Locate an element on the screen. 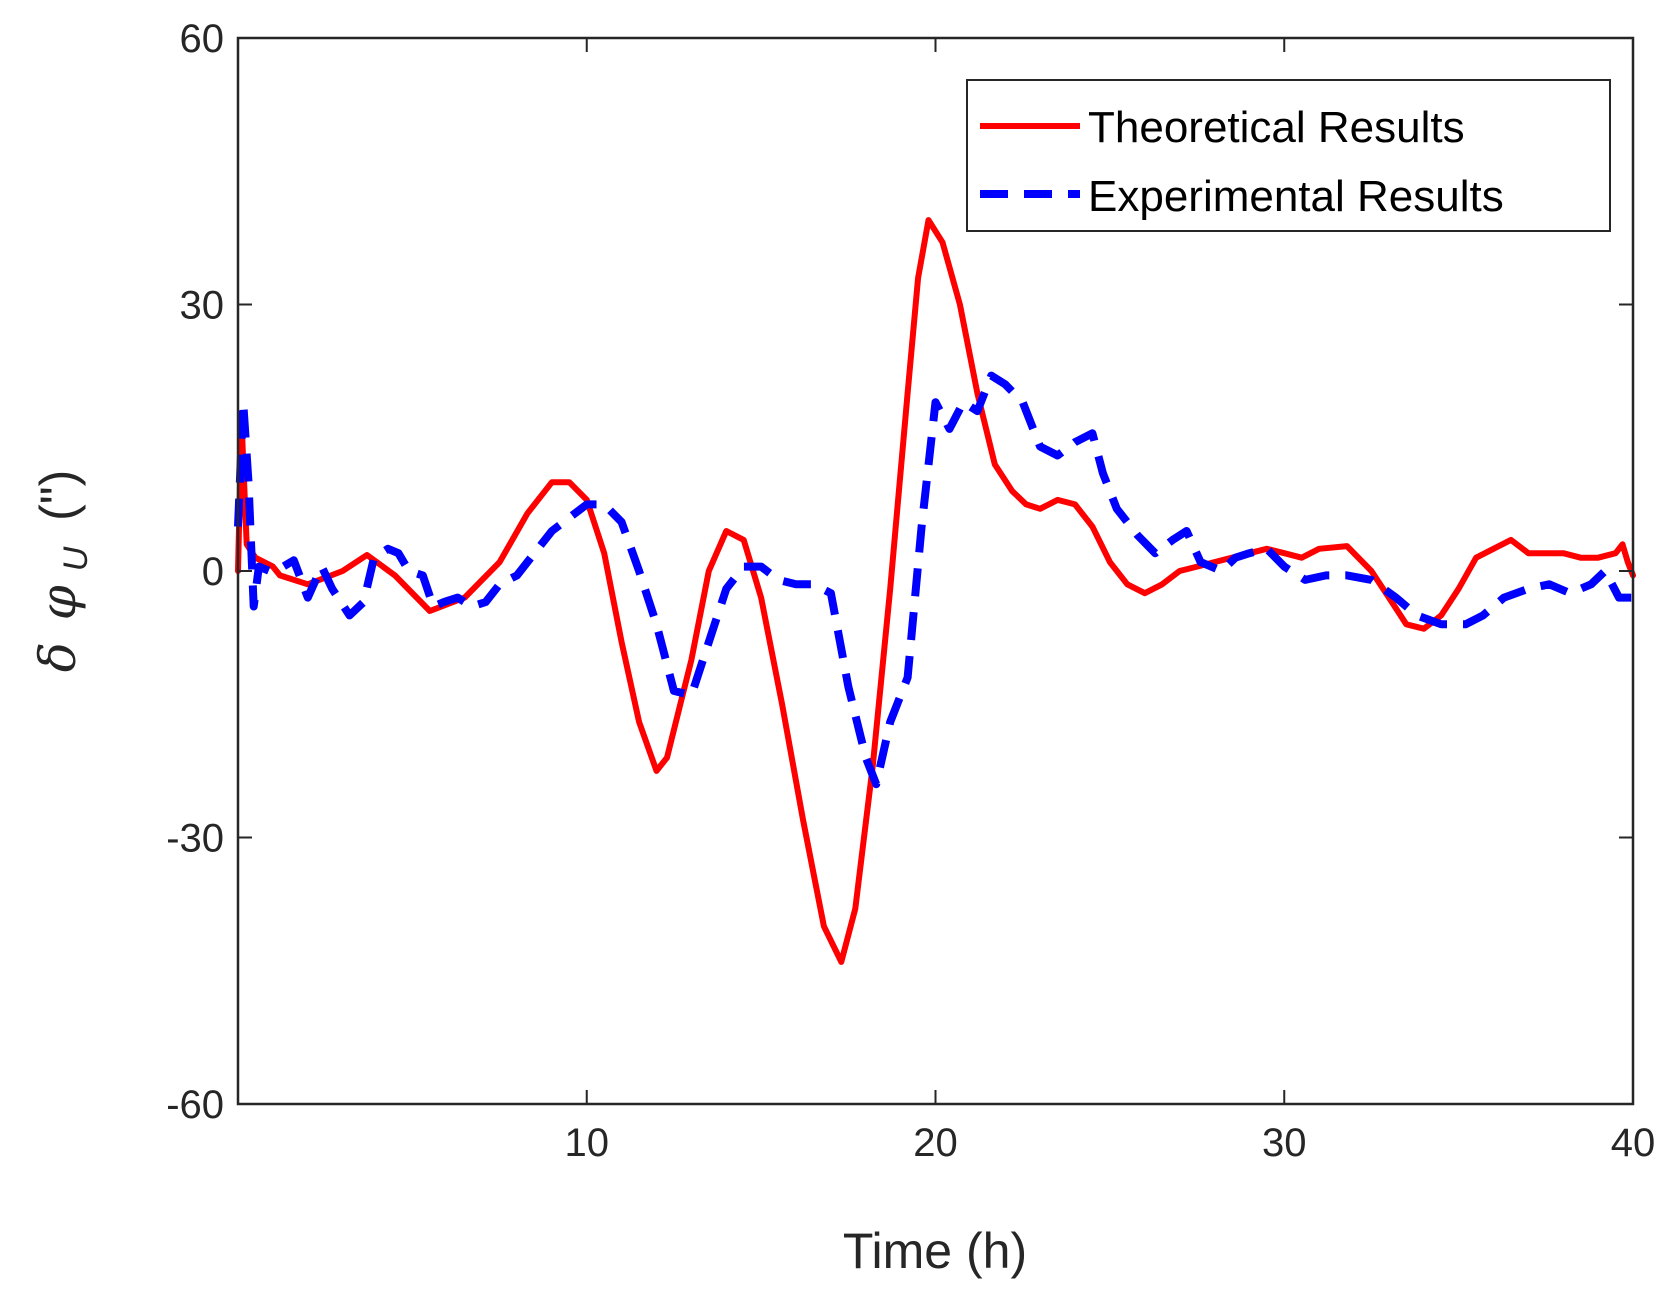  x-axis-title: Time (h) is located at coordinates (935, 1251).